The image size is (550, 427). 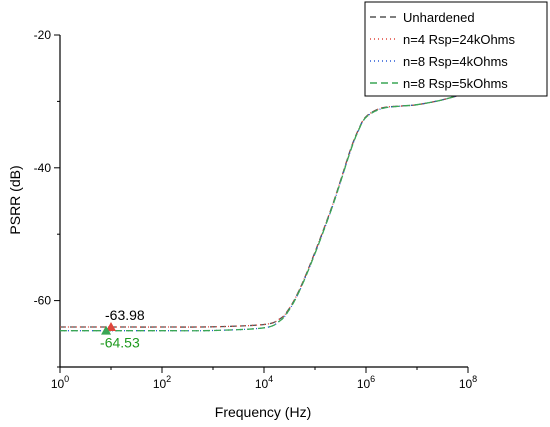 What do you see at coordinates (162, 382) in the screenshot?
I see `x-tick-label: 10²` at bounding box center [162, 382].